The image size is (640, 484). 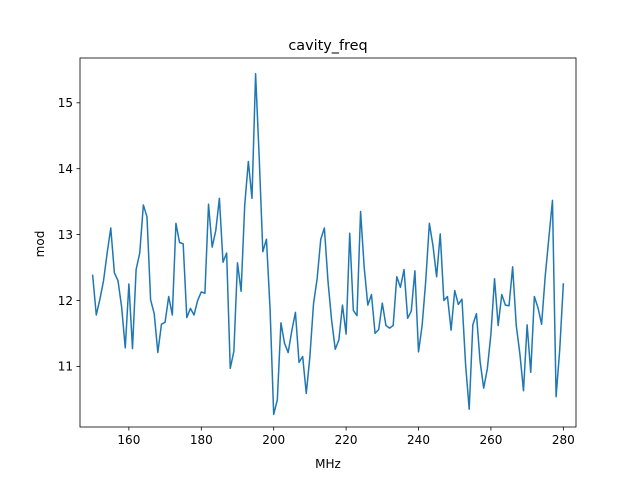 What do you see at coordinates (65, 301) in the screenshot?
I see `y-tick-label: 12` at bounding box center [65, 301].